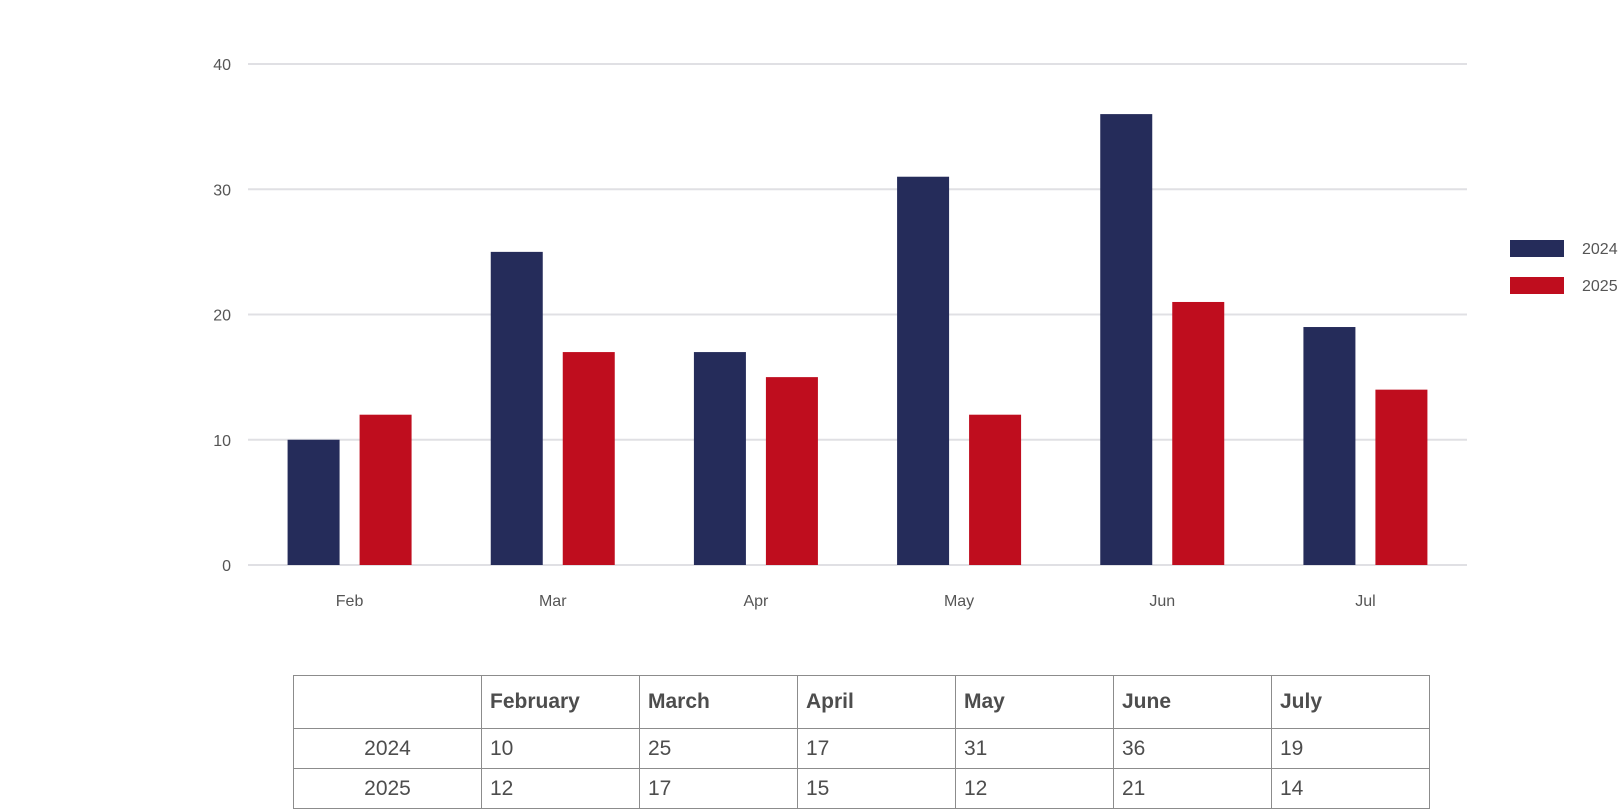 The image size is (1624, 811). I want to click on row-label: 2024, so click(387, 748).